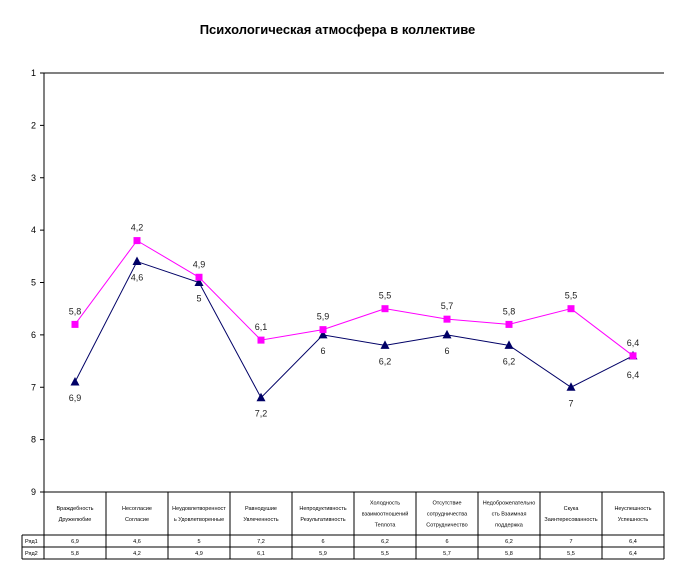  I want to click on y-tick-label: 7, so click(33, 387).